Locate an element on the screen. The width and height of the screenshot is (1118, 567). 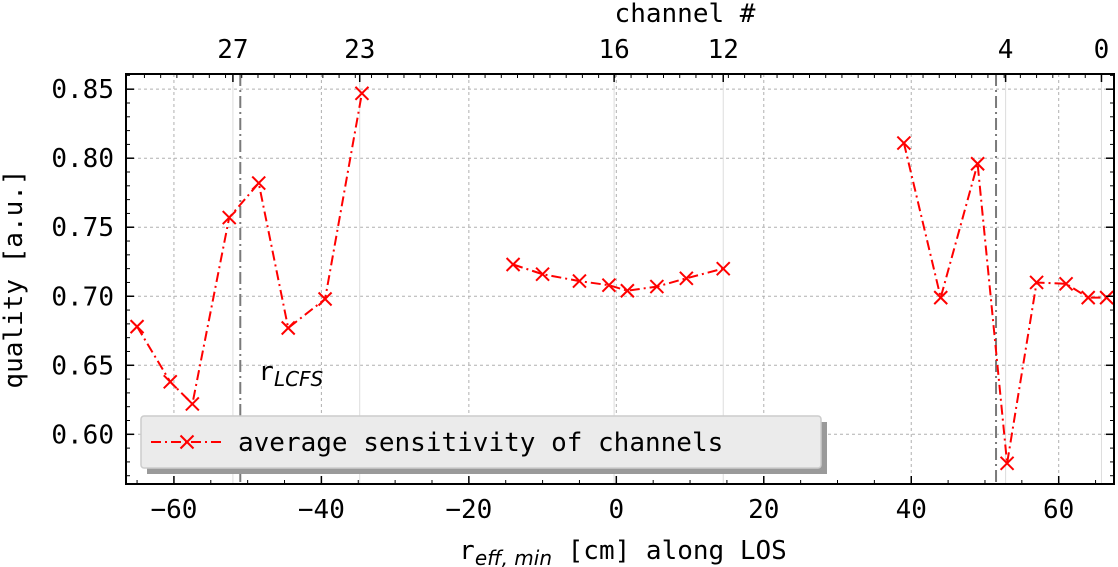
legend-x-mark is located at coordinates (187, 442).